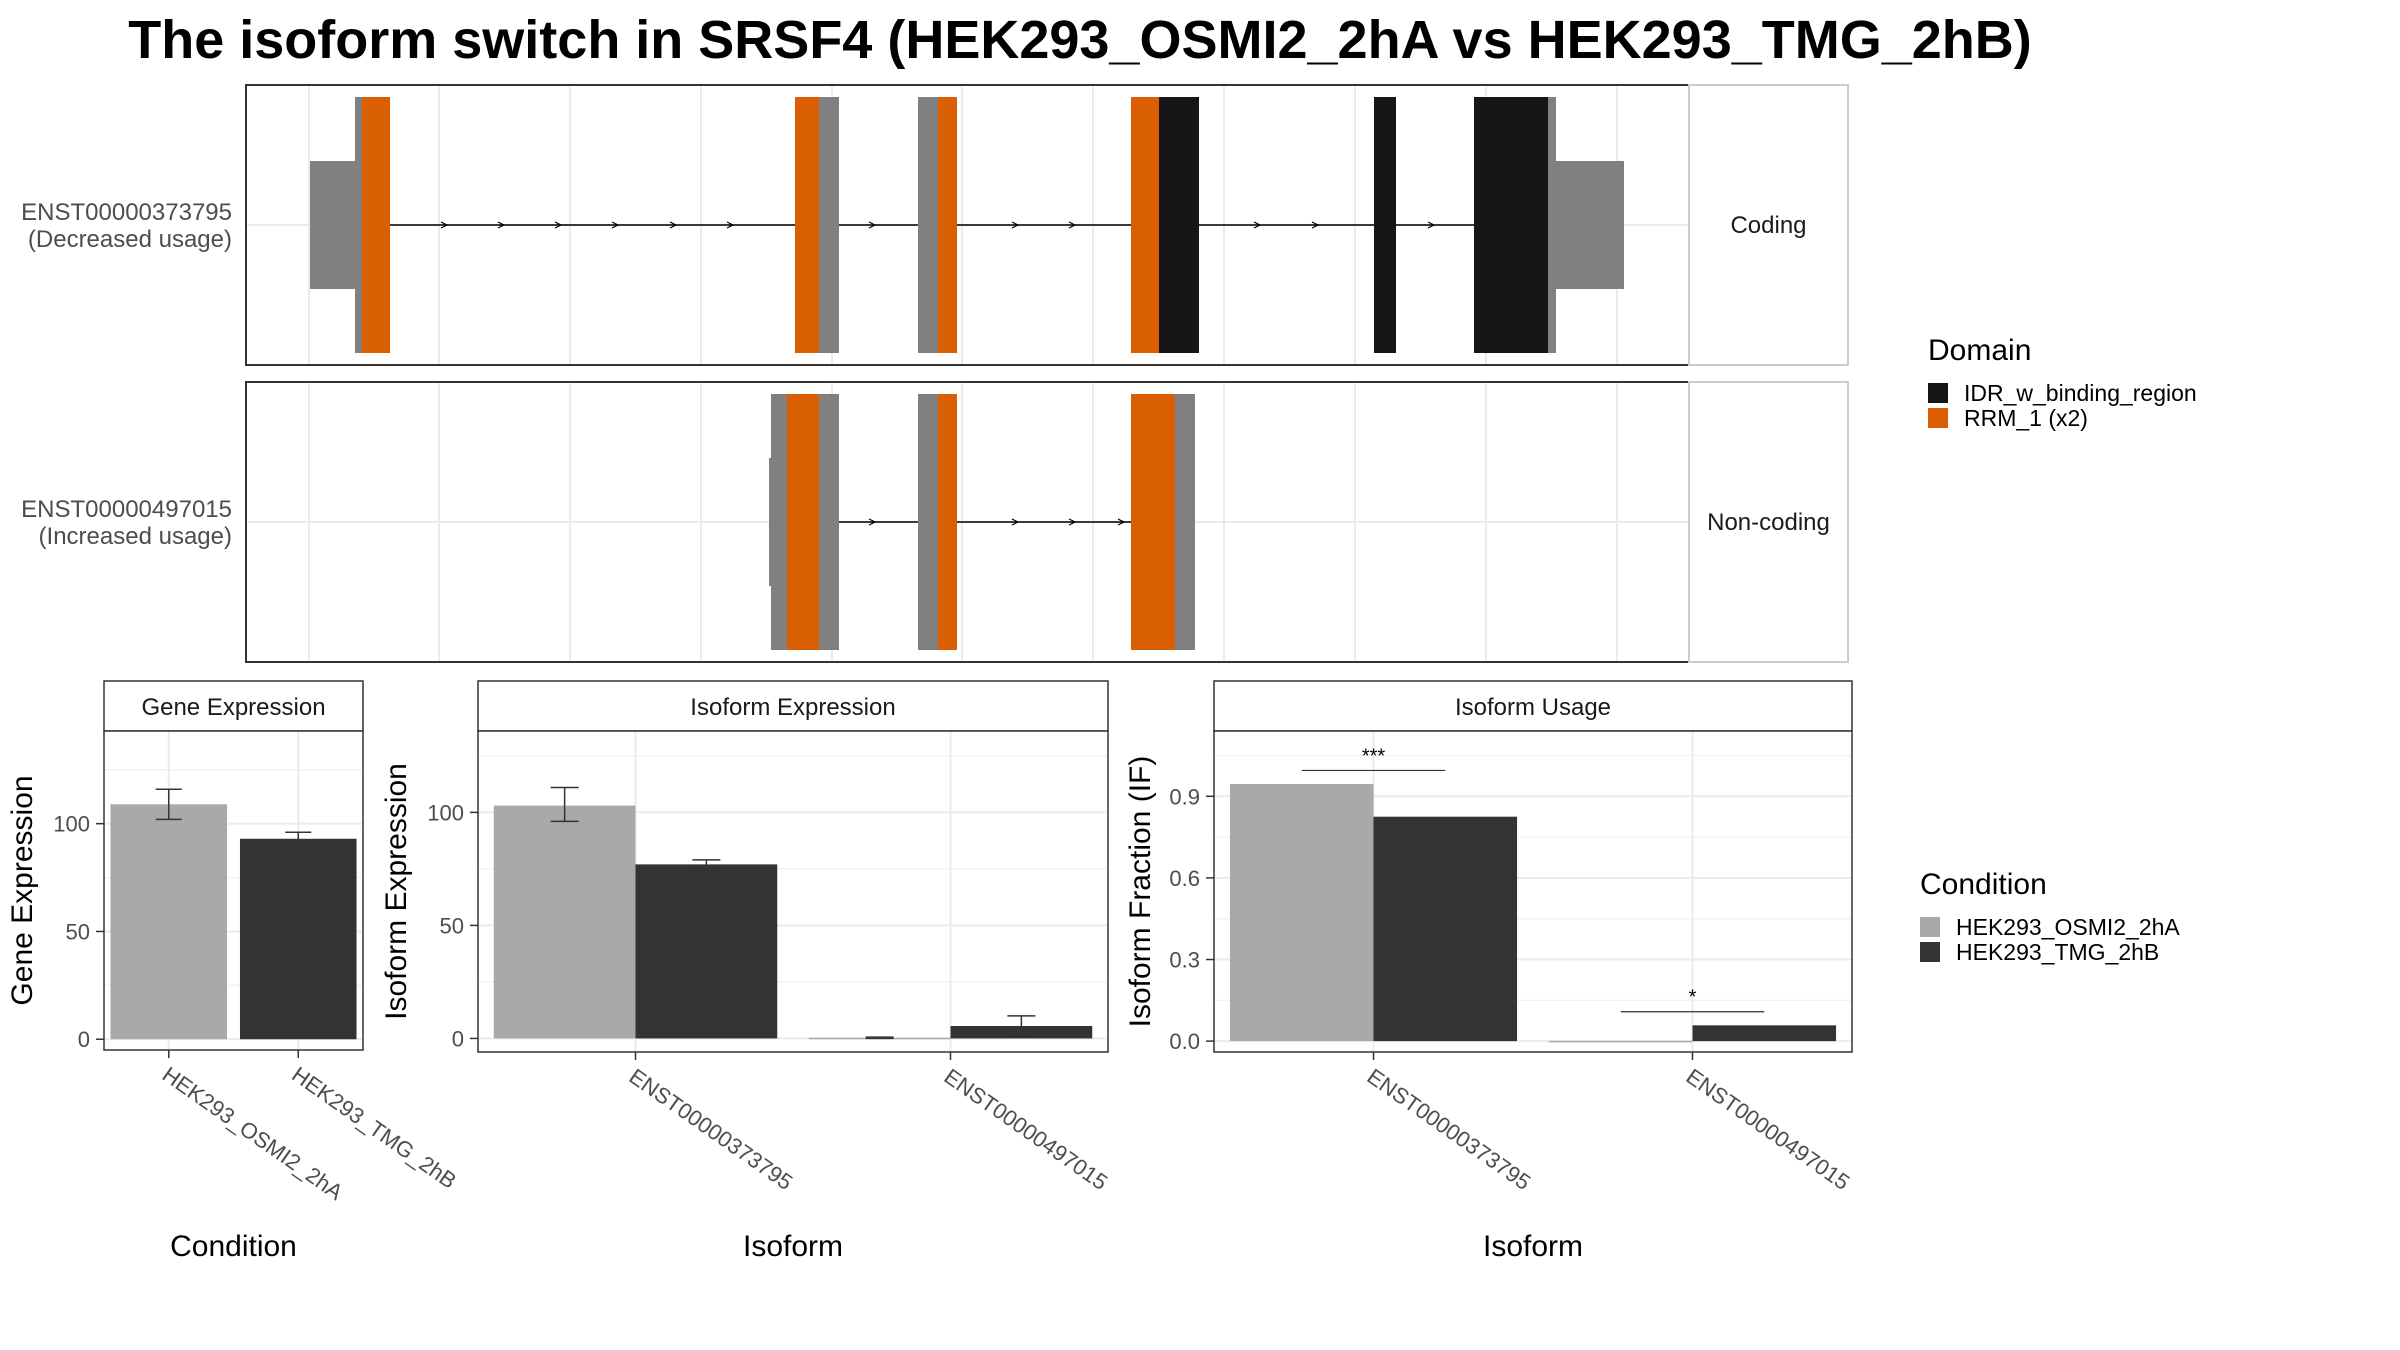 The height and width of the screenshot is (1350, 2400). Describe the element at coordinates (1184, 878) in the screenshot. I see `y-tick-label: 0.6` at that location.